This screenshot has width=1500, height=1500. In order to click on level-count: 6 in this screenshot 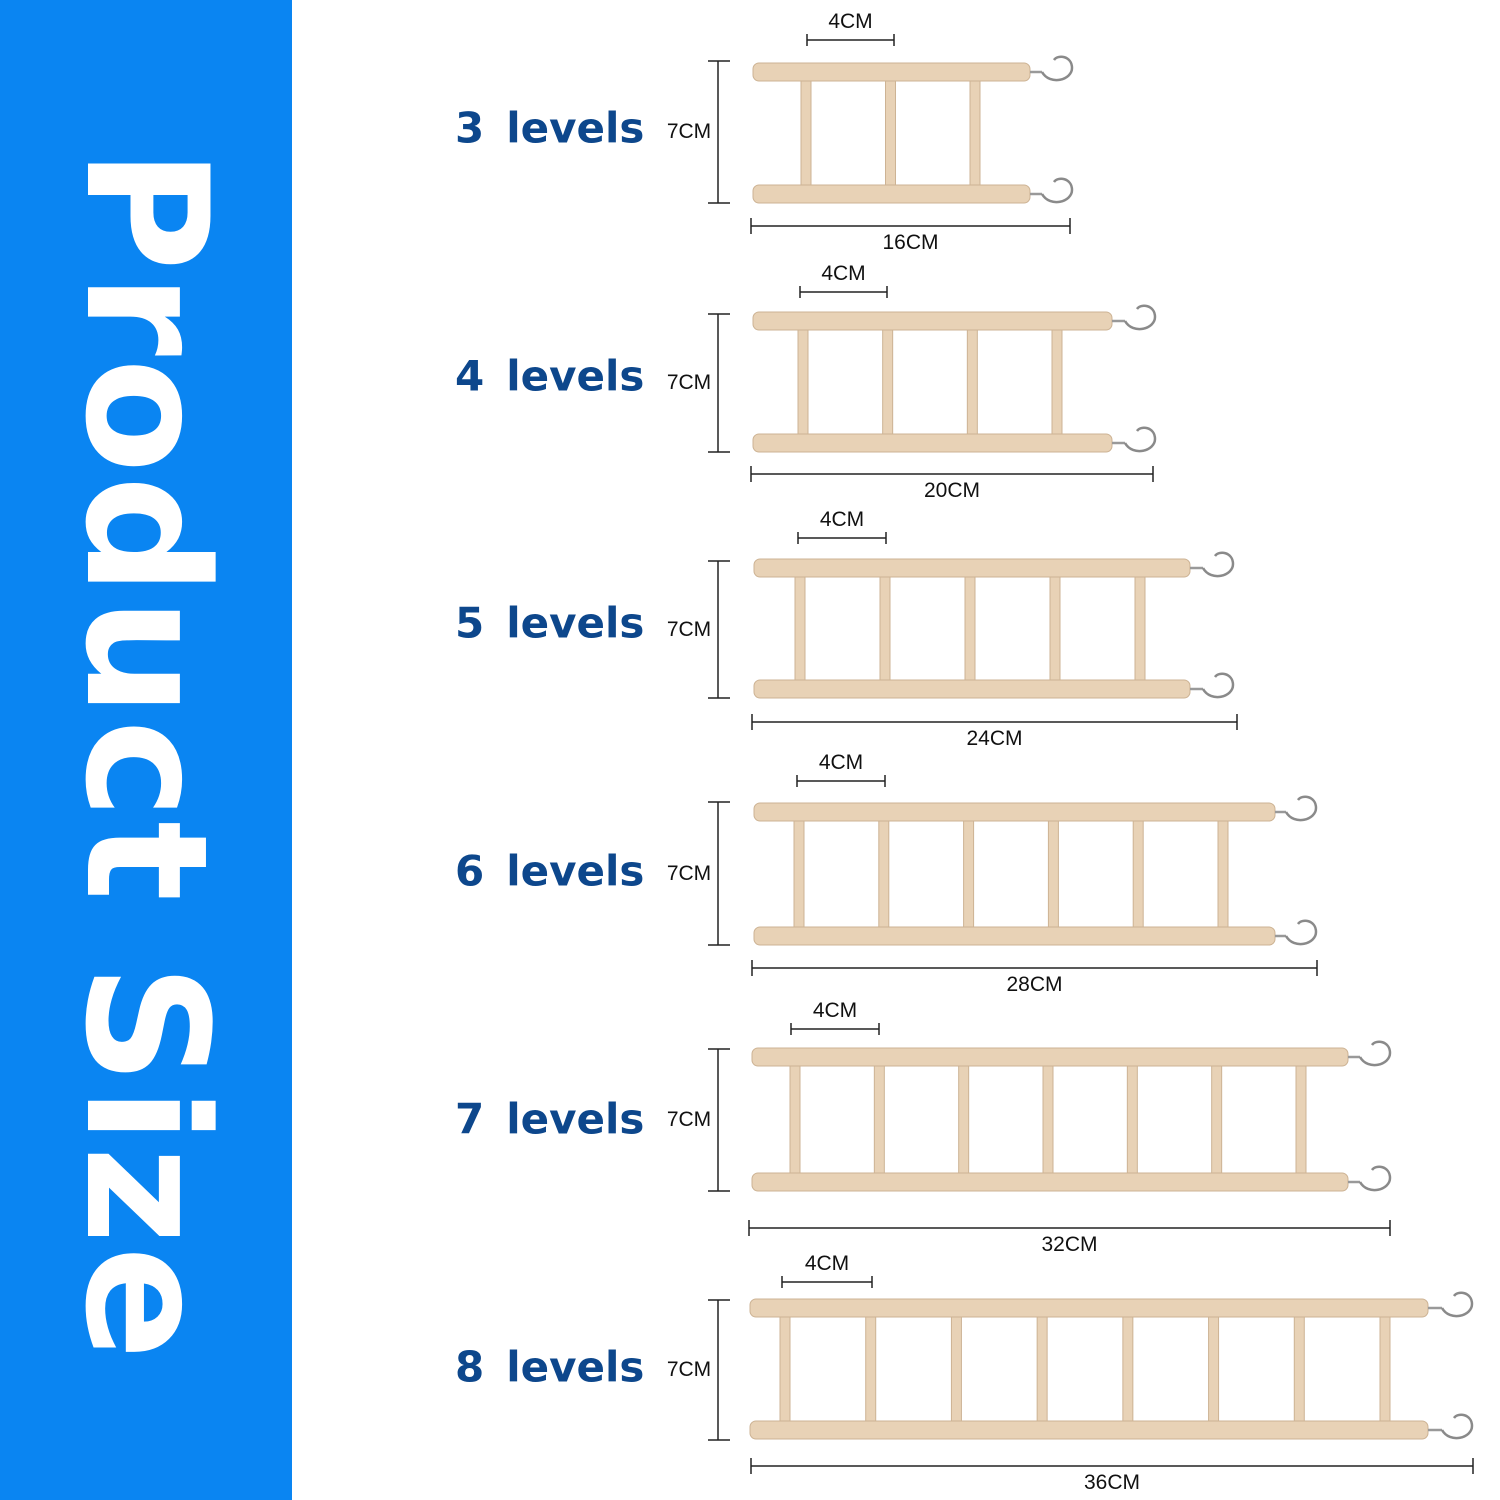, I will do `click(470, 871)`.